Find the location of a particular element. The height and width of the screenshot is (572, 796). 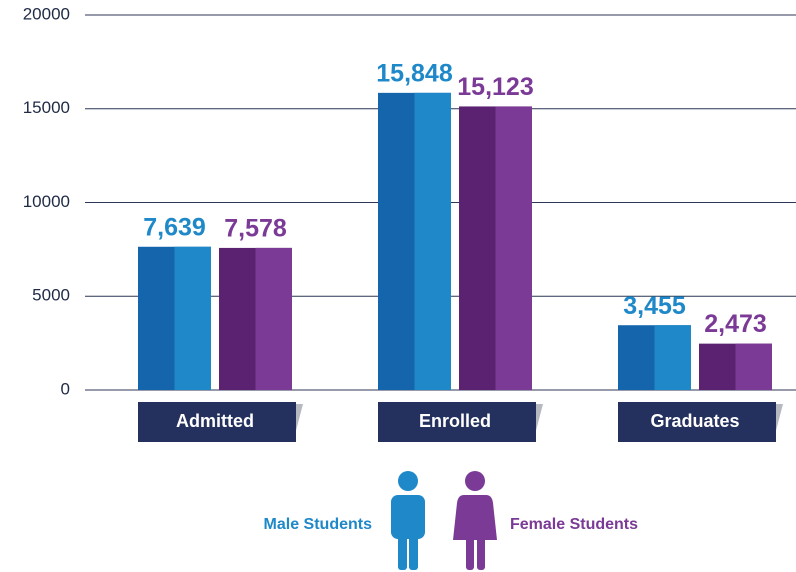

value-label: 3,455 is located at coordinates (654, 306).